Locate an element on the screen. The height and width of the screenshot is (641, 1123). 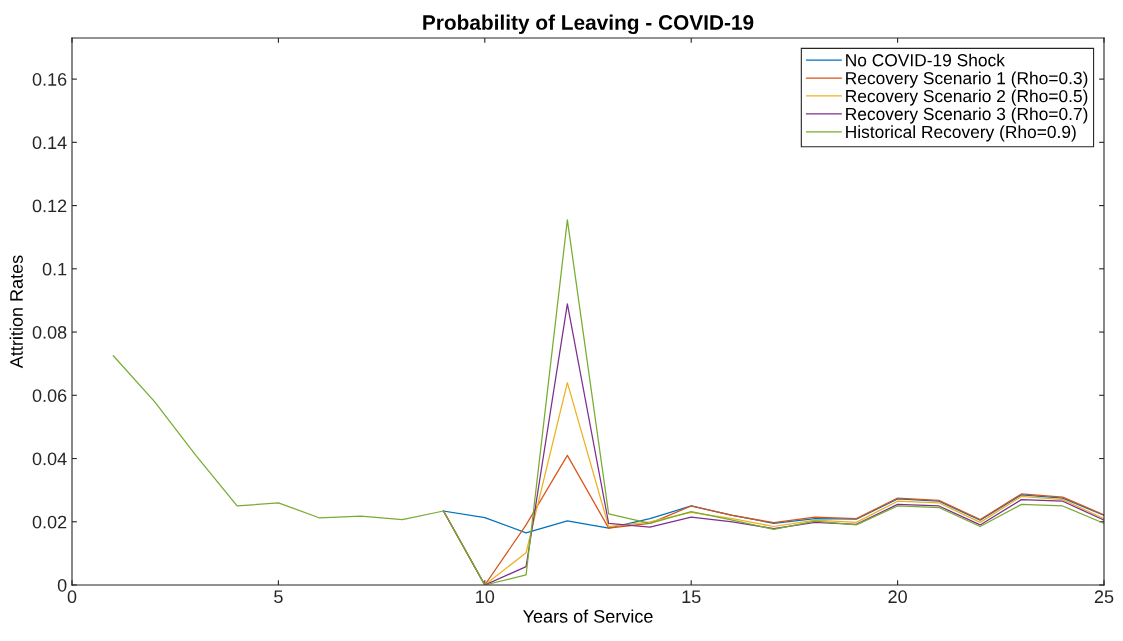
legend-label: Recovery Scenario 2 (Rho=0.5) is located at coordinates (967, 97).